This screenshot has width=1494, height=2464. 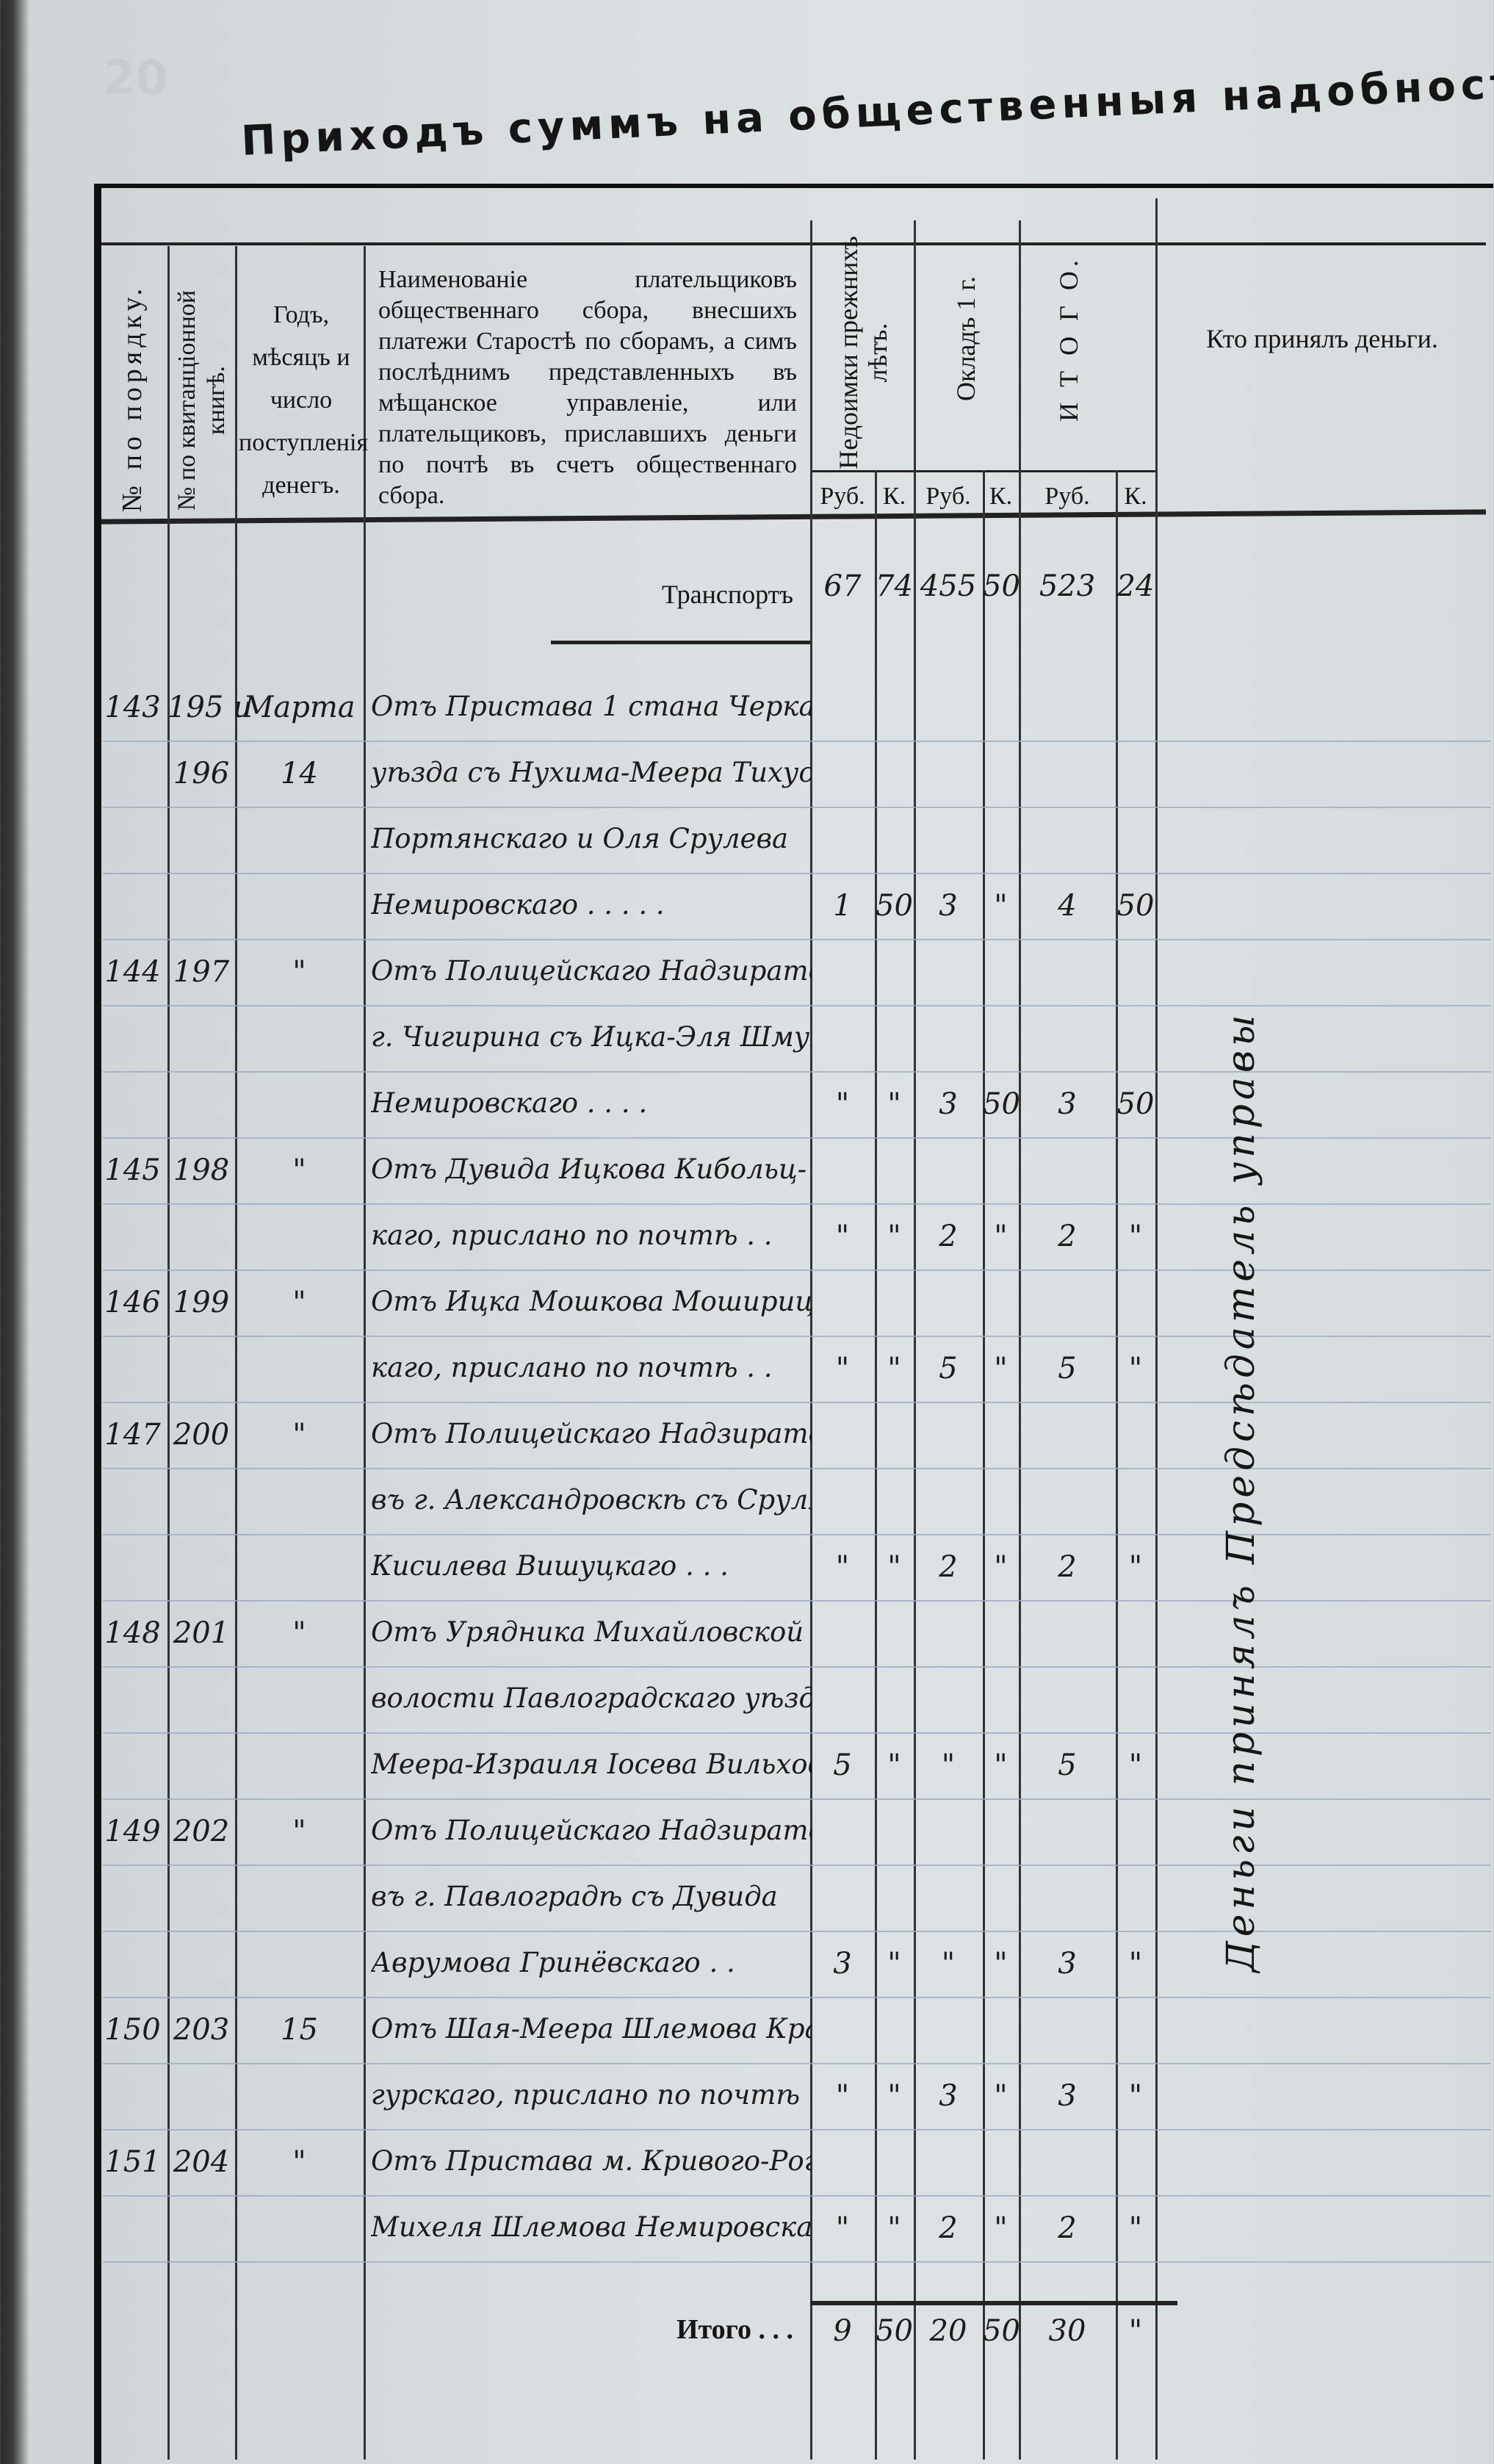 I want to click on payer-text: Отъ Дувида Ицкова Кибольц-, so click(x=589, y=1169).